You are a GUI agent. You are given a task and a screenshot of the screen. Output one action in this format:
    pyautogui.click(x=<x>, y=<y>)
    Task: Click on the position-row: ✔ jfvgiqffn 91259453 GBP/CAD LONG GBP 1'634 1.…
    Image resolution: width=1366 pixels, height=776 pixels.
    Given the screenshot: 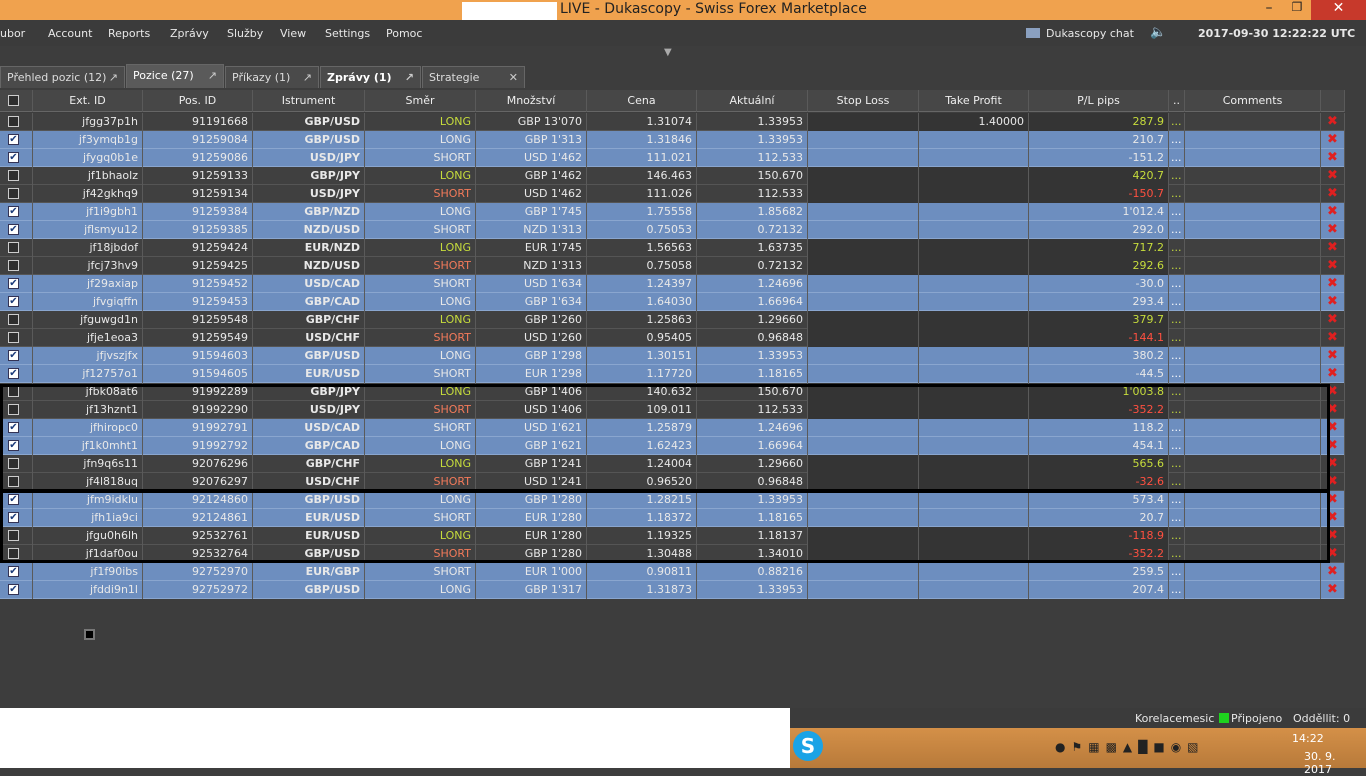 What is the action you would take?
    pyautogui.click(x=672, y=302)
    